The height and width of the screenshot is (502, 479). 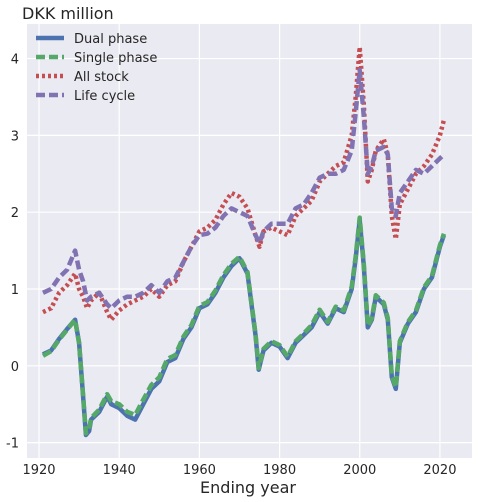 I want to click on legend-entry-all-stock: All stock, so click(x=82, y=77).